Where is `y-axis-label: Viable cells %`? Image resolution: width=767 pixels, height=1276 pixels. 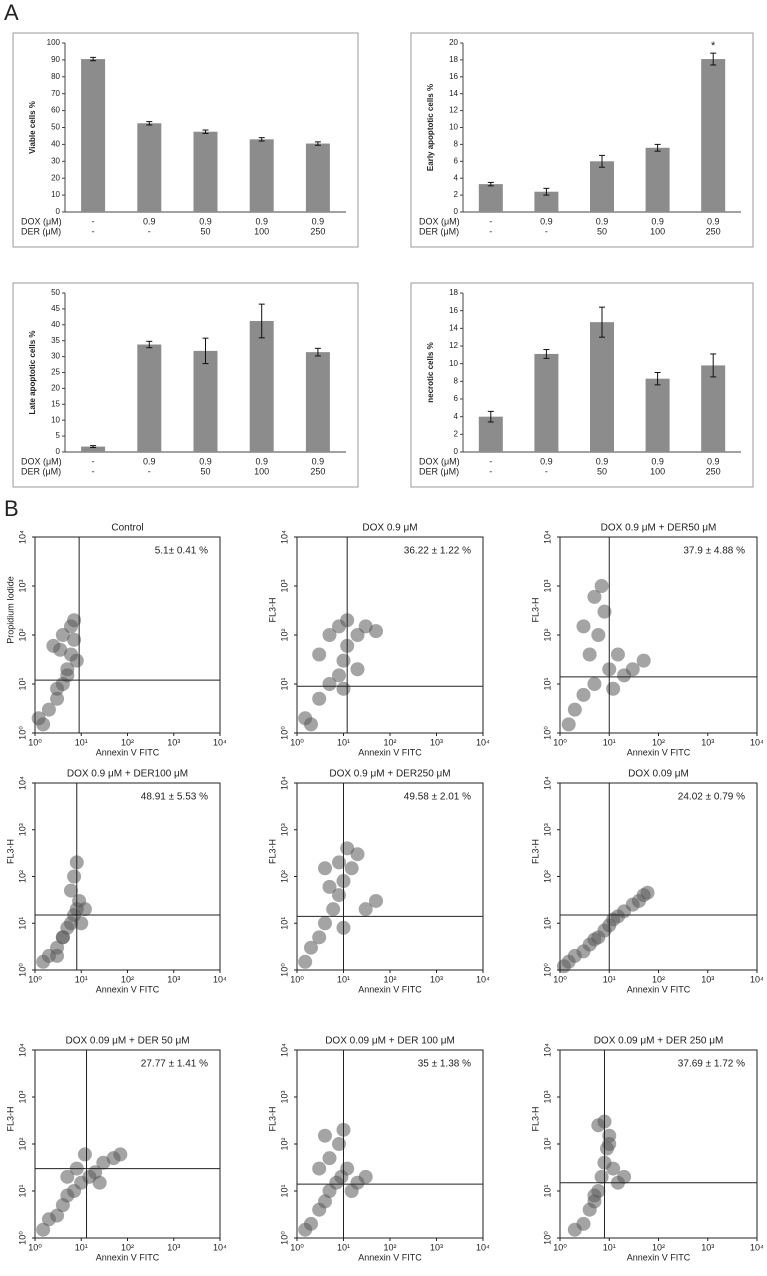 y-axis-label: Viable cells % is located at coordinates (32, 127).